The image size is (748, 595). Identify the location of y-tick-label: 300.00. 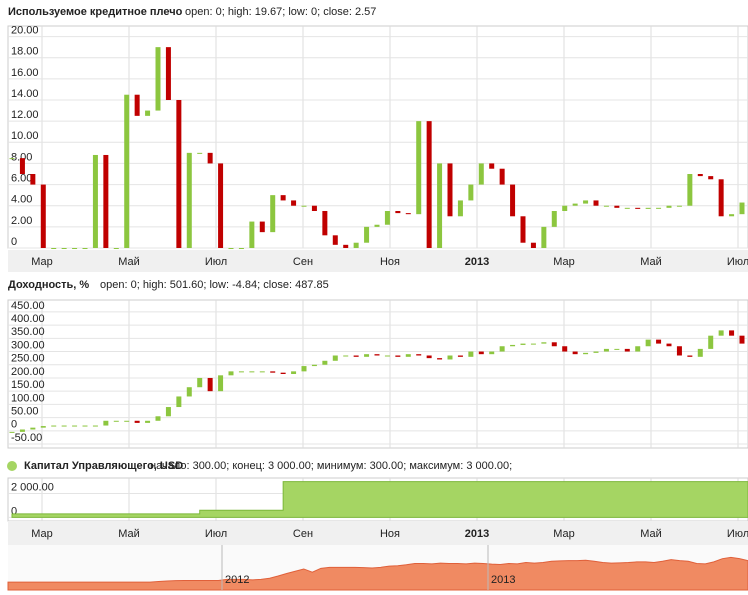
(28, 345).